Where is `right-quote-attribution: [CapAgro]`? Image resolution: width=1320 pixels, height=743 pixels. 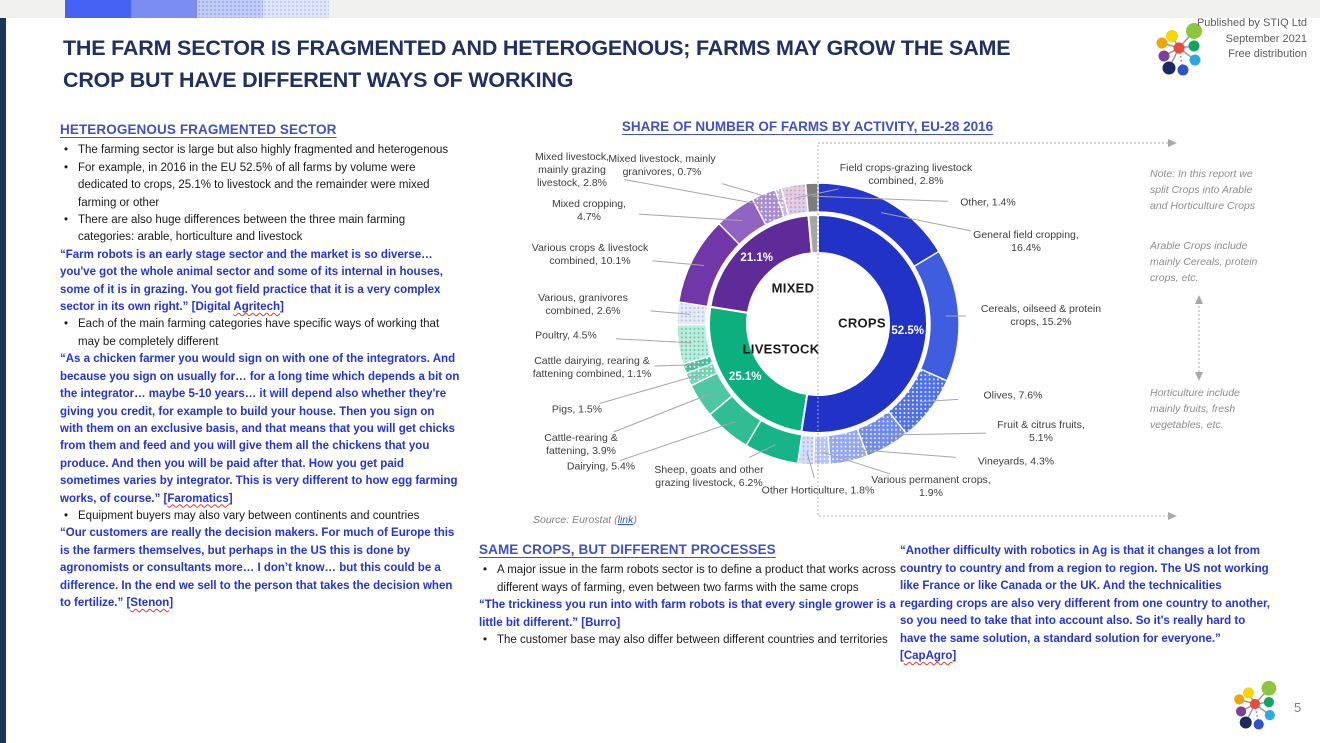
right-quote-attribution: [CapAgro] is located at coordinates (928, 656).